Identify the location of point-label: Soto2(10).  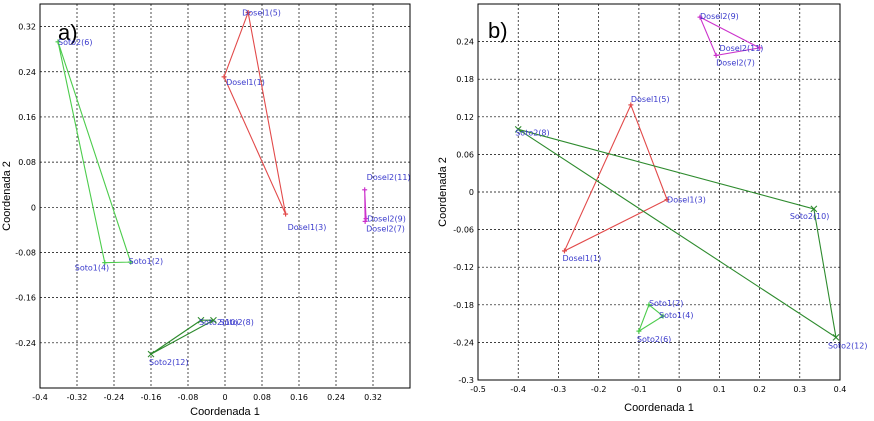
(810, 216).